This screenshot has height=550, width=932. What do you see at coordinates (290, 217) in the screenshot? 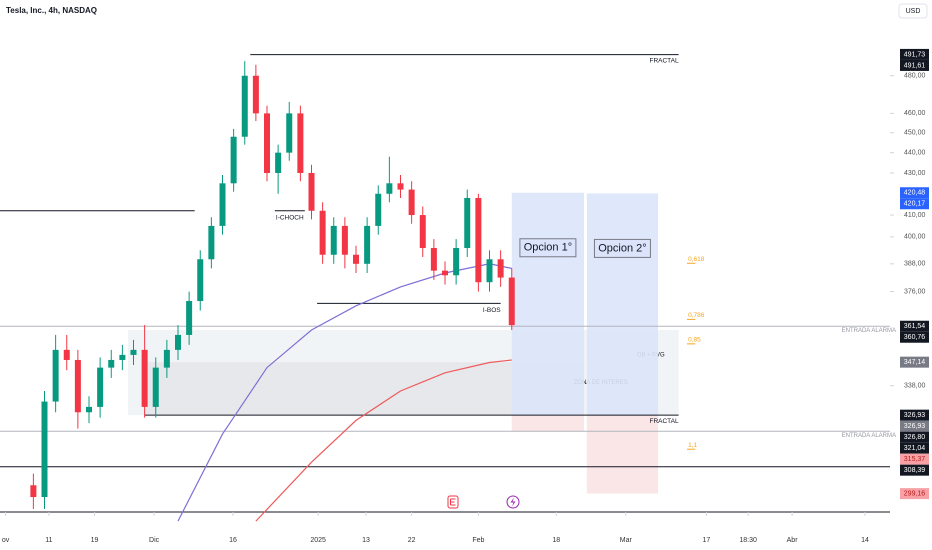
I see `level-label: I-CHOCH` at bounding box center [290, 217].